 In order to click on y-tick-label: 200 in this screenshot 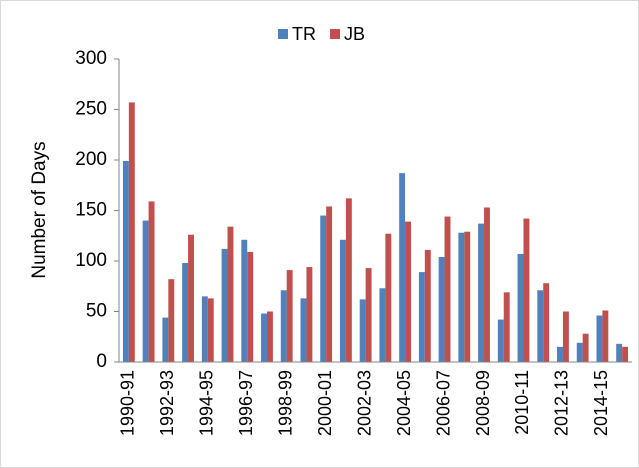, I will do `click(91, 159)`.